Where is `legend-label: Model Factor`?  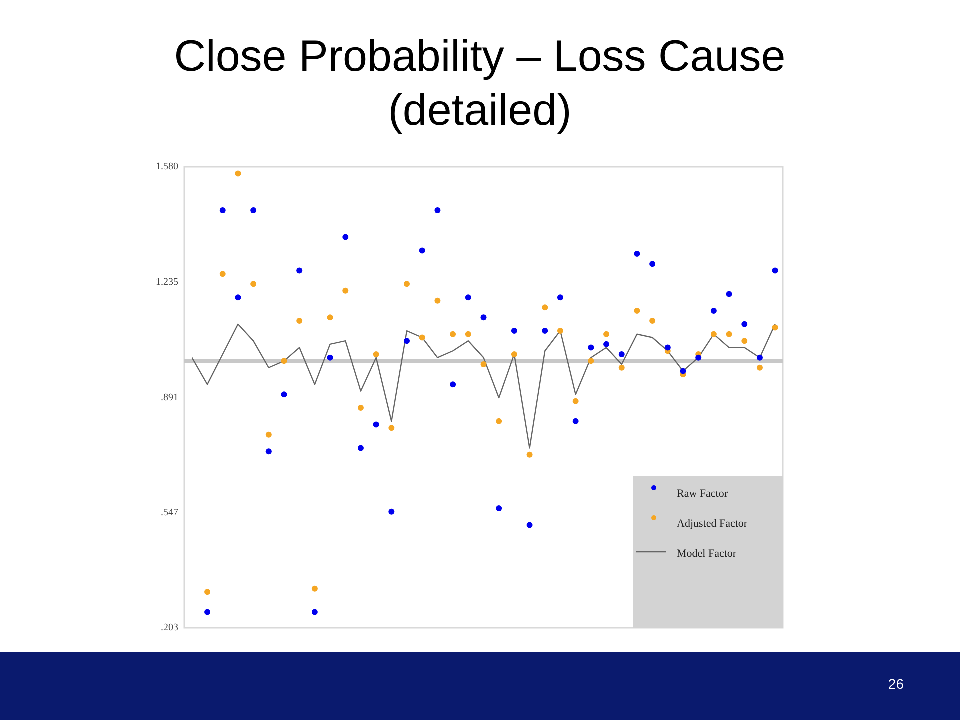
legend-label: Model Factor is located at coordinates (707, 554).